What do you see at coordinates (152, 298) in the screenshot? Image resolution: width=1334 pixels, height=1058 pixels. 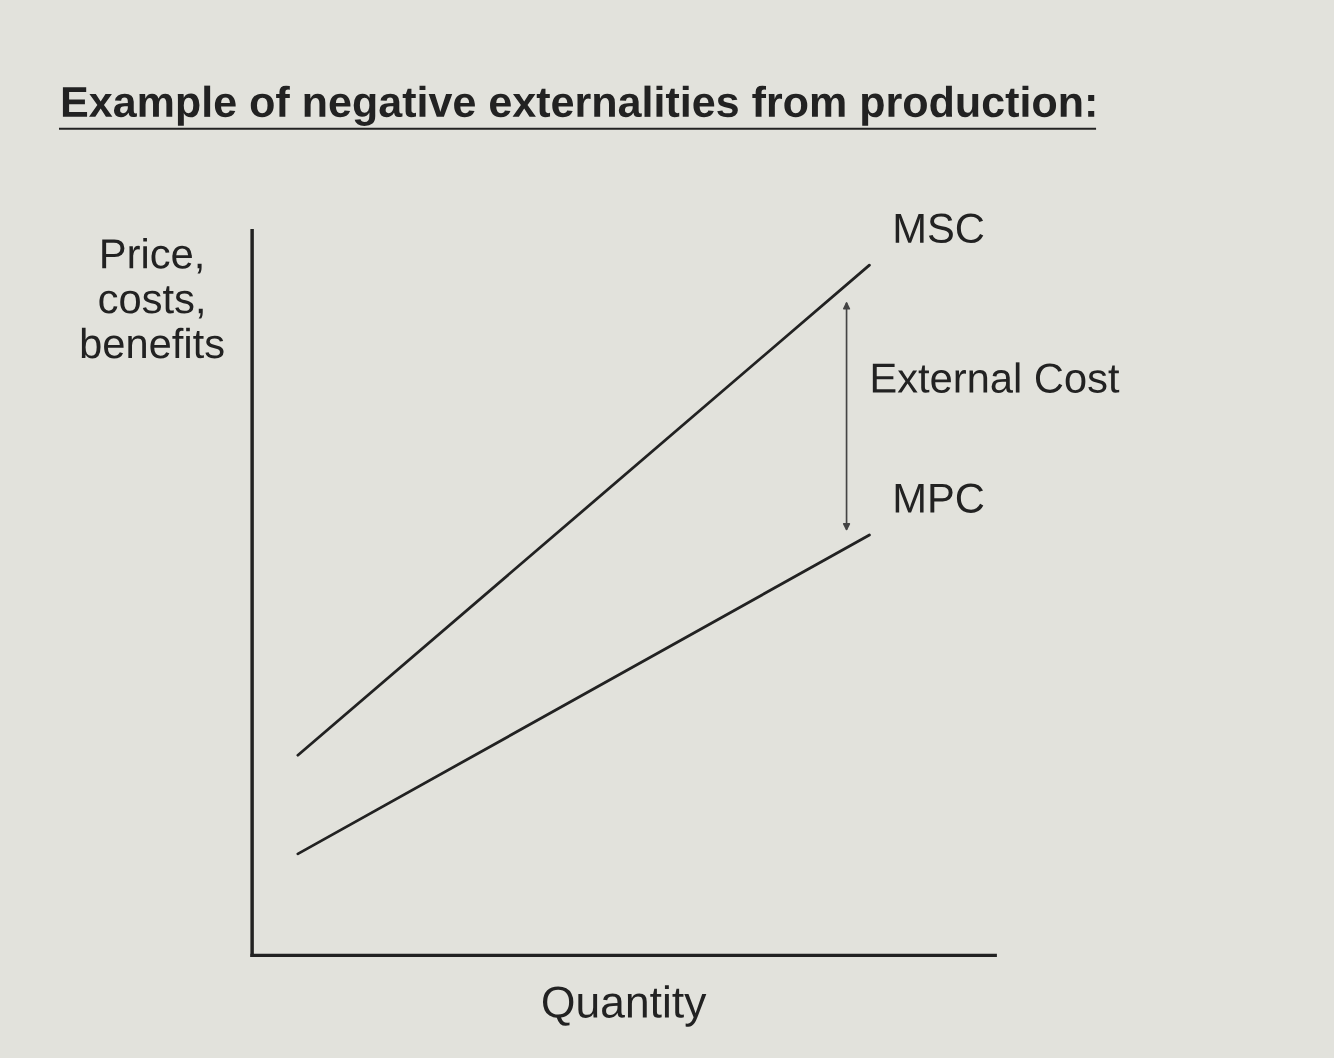 I see `y-axis-title: Price, costs, benefits` at bounding box center [152, 298].